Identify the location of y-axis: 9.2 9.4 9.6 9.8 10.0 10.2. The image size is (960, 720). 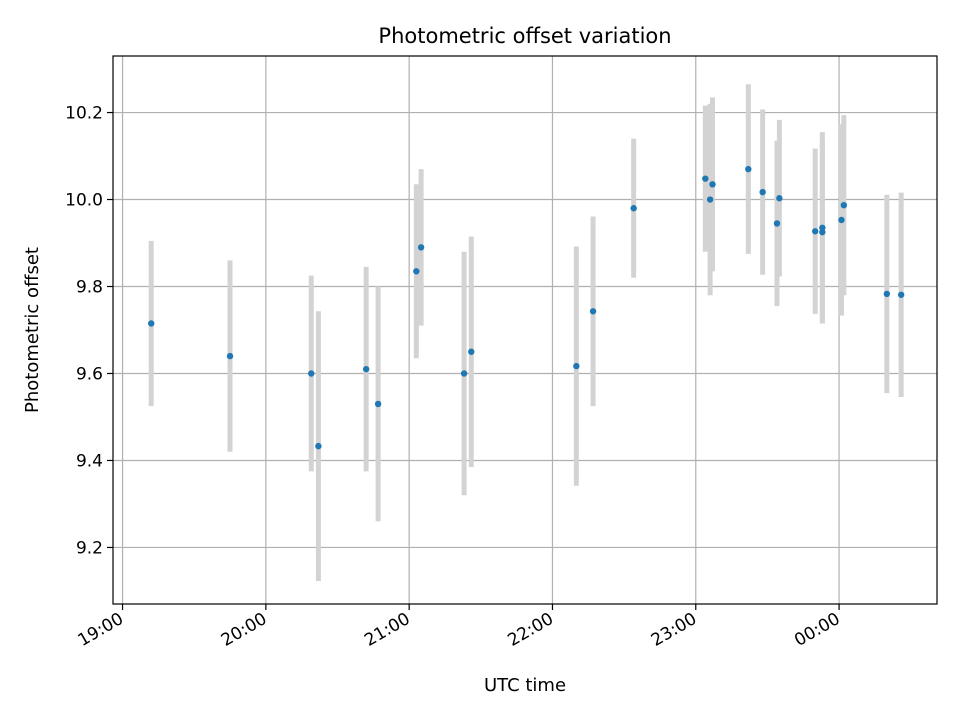
(89, 331).